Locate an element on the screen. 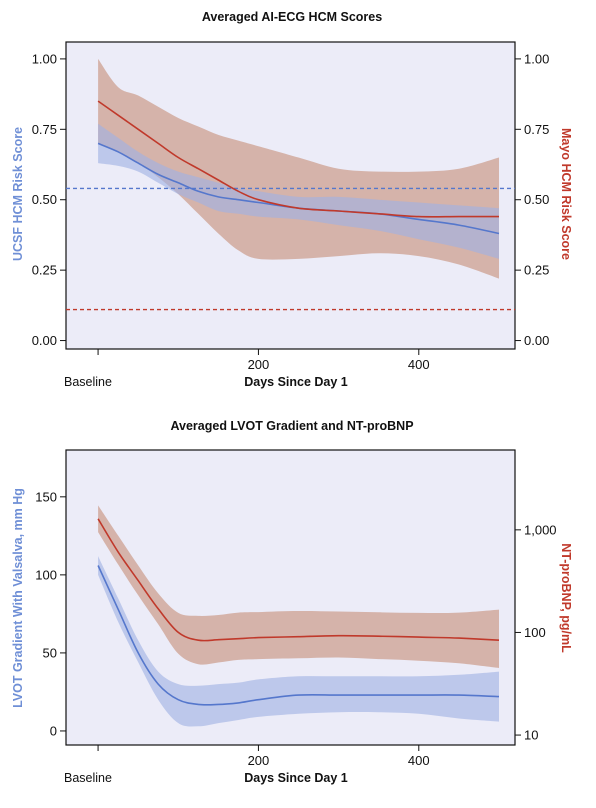 This screenshot has height=808, width=596. left-tick-label: 1.00 is located at coordinates (44, 58).